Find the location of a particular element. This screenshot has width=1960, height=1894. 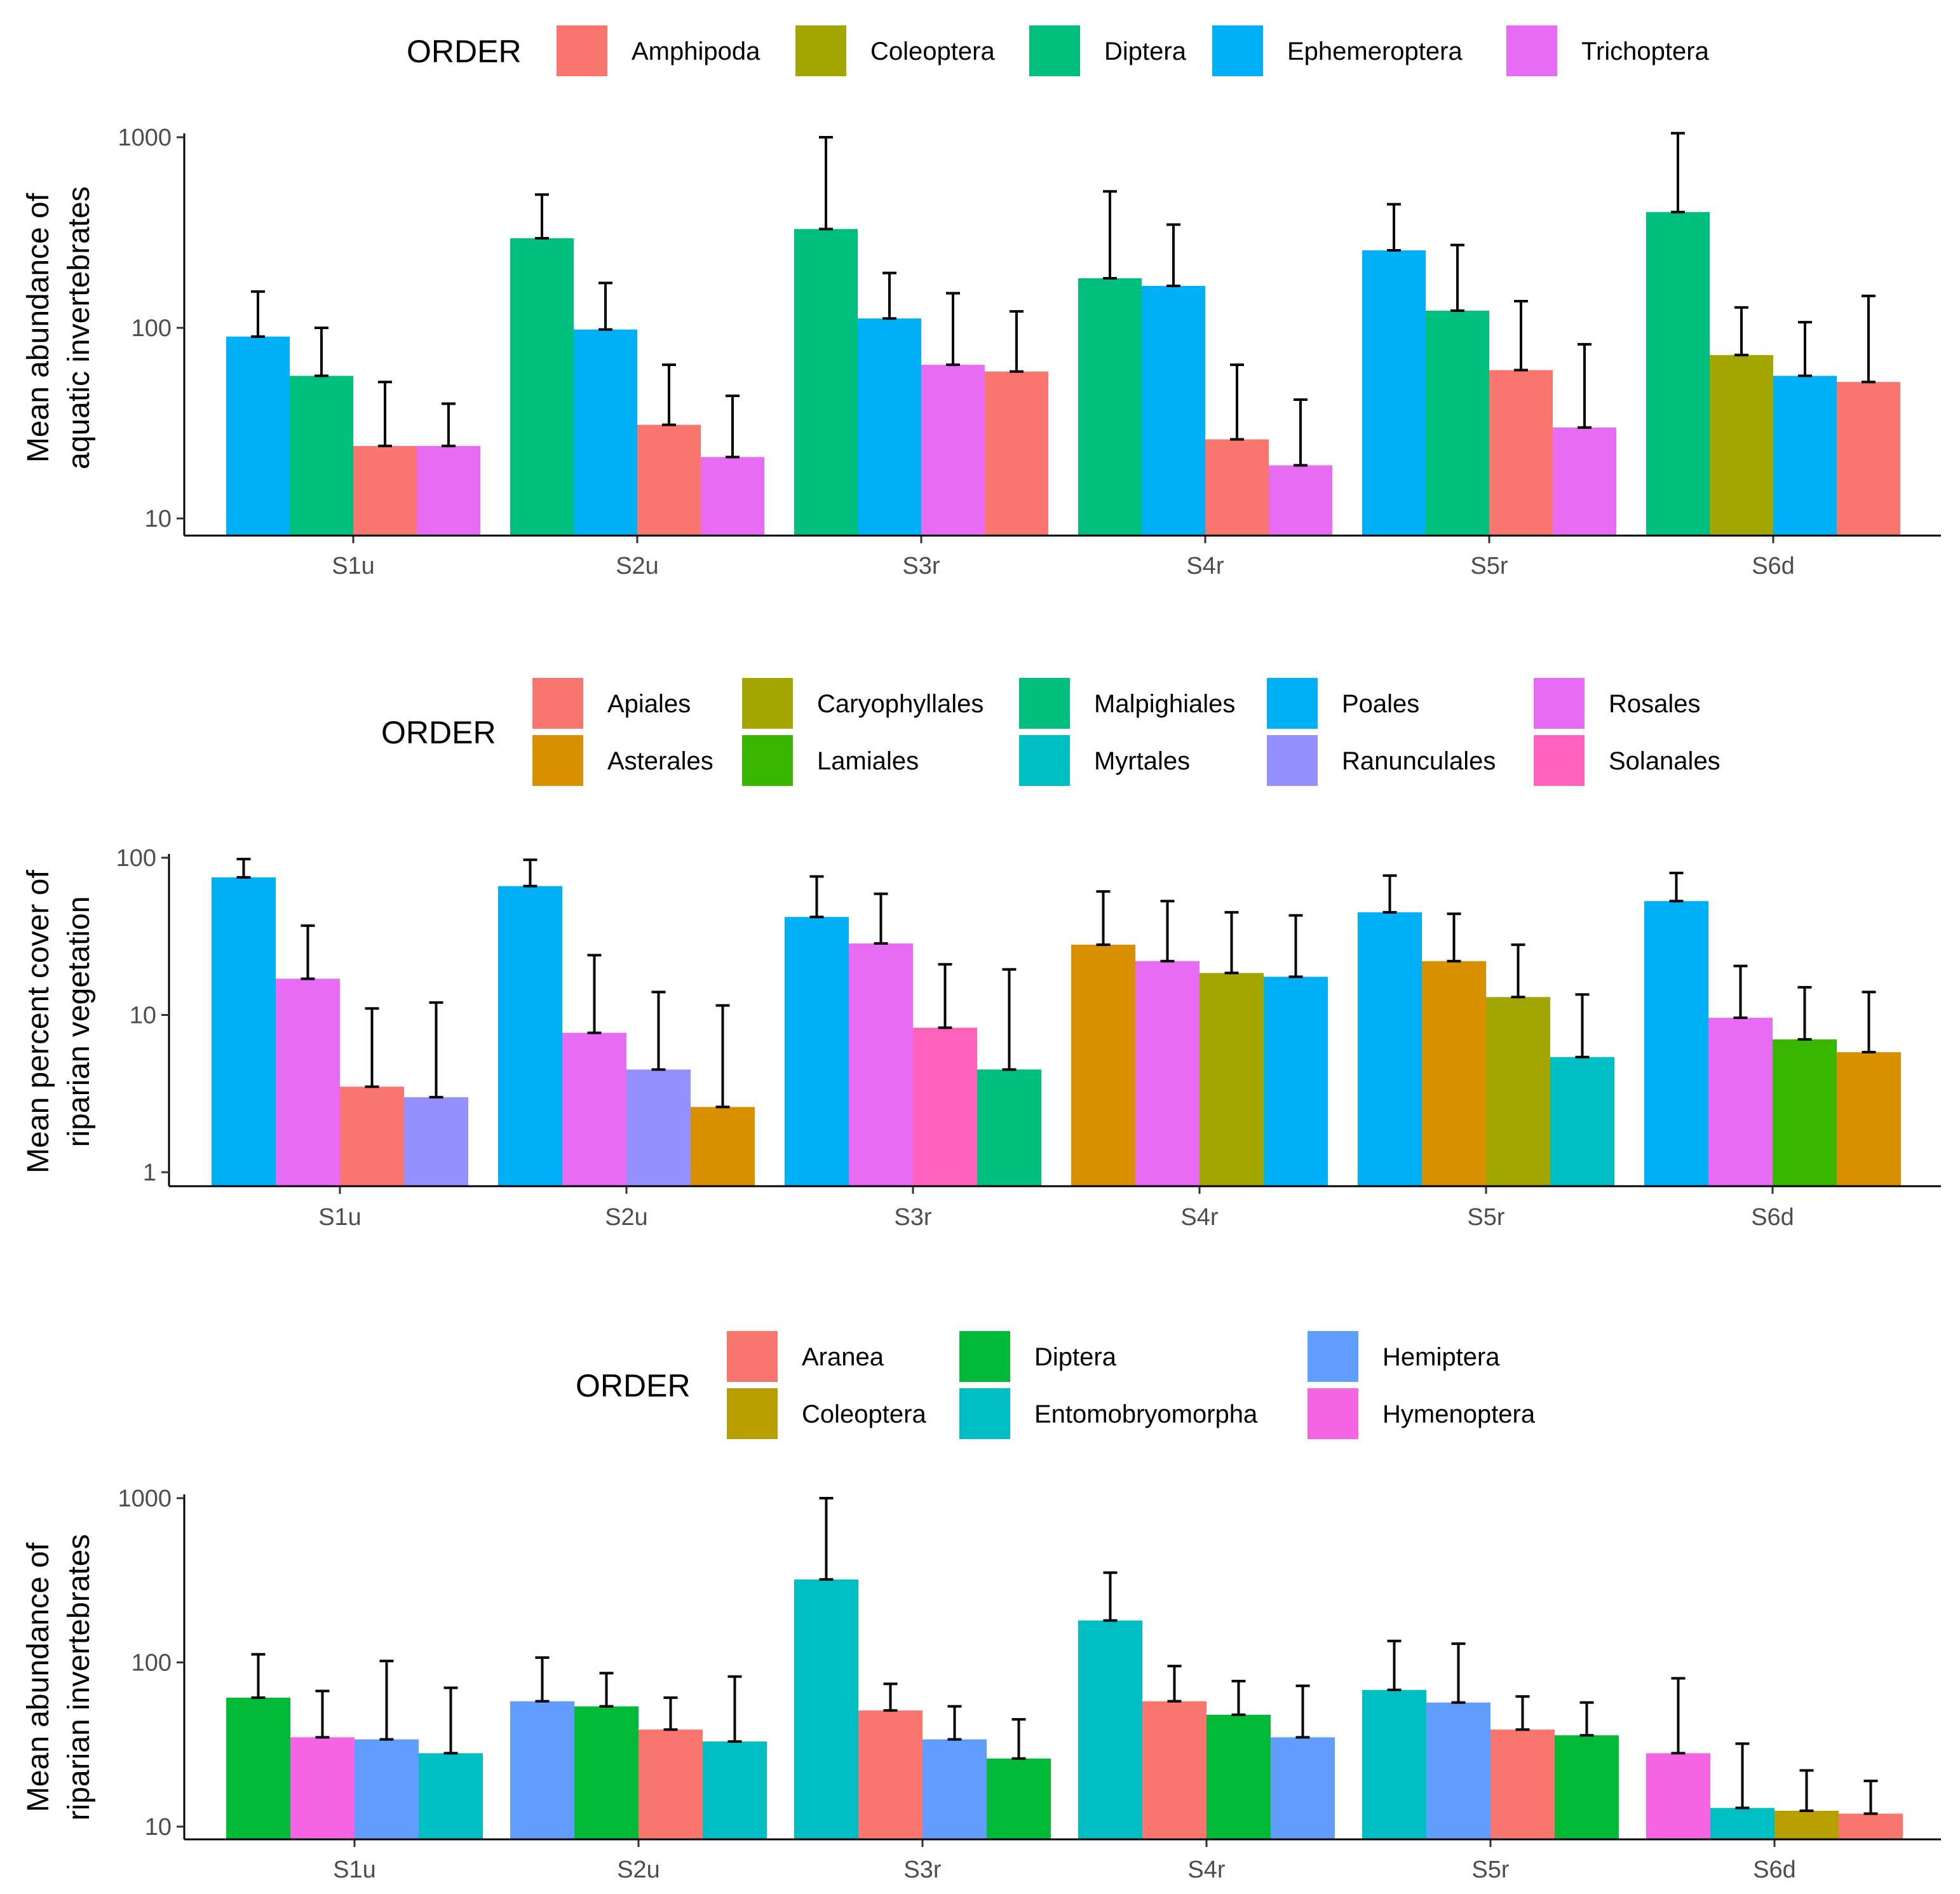

y-axis-title-line1: Mean percent cover of is located at coordinates (38, 1022).